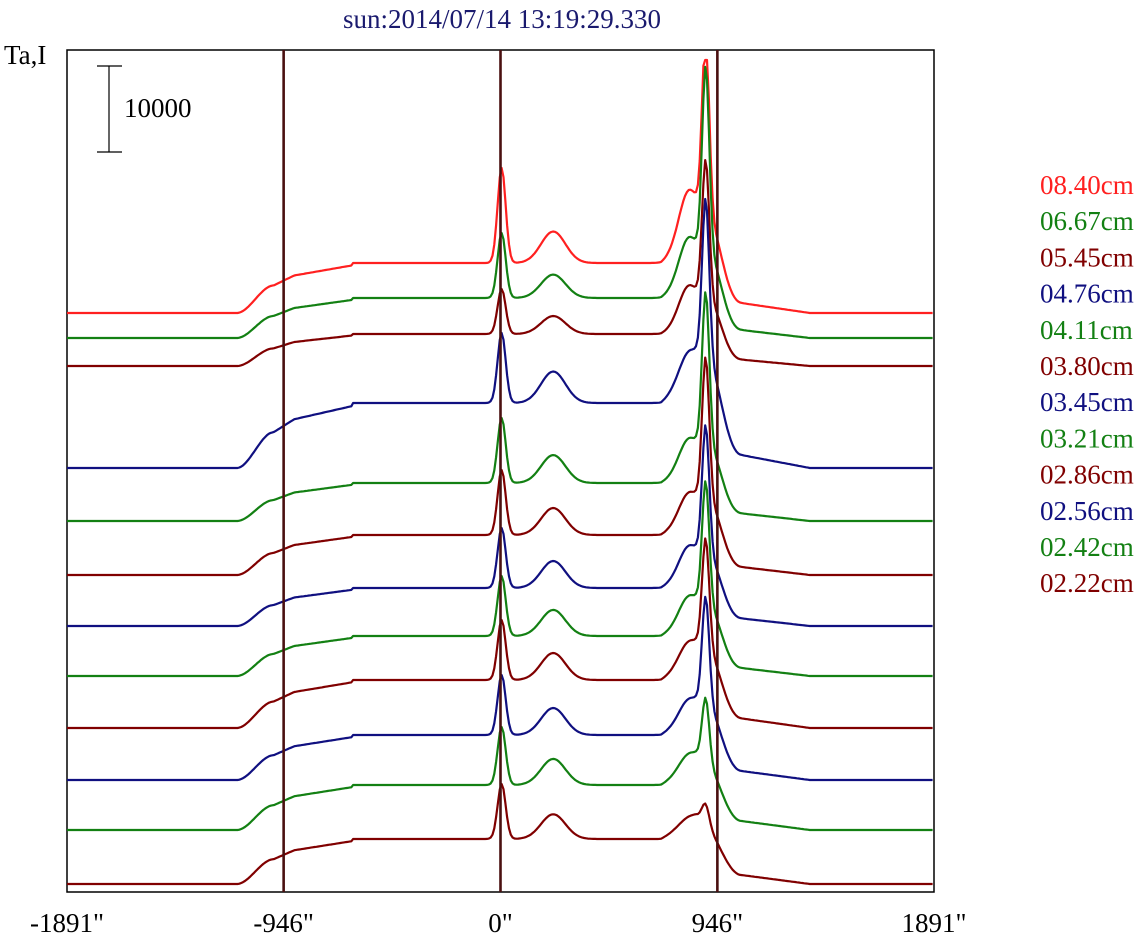 The height and width of the screenshot is (941, 1147). I want to click on x-tick-label-2: 0", so click(500, 923).